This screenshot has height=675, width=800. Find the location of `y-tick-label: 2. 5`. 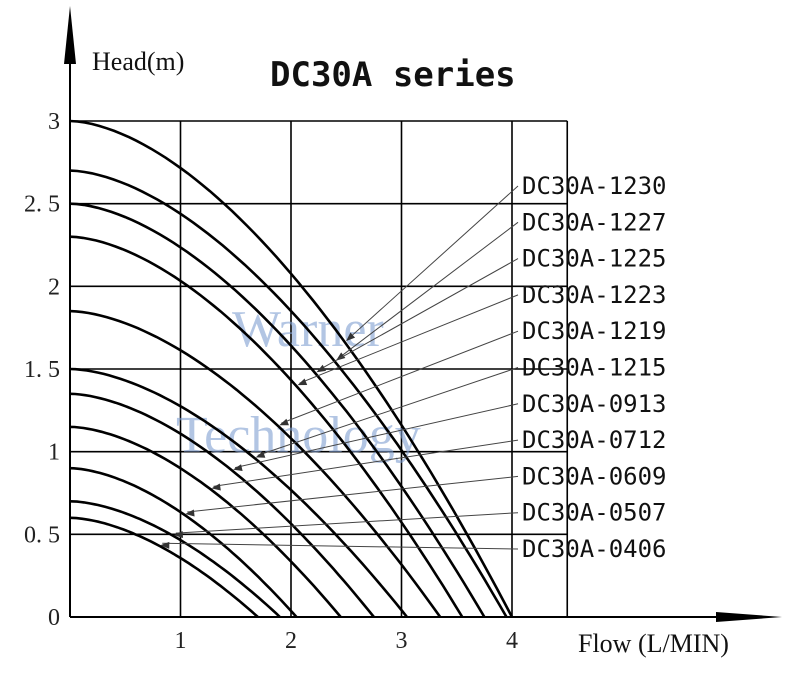

y-tick-label: 2. 5 is located at coordinates (42, 205).